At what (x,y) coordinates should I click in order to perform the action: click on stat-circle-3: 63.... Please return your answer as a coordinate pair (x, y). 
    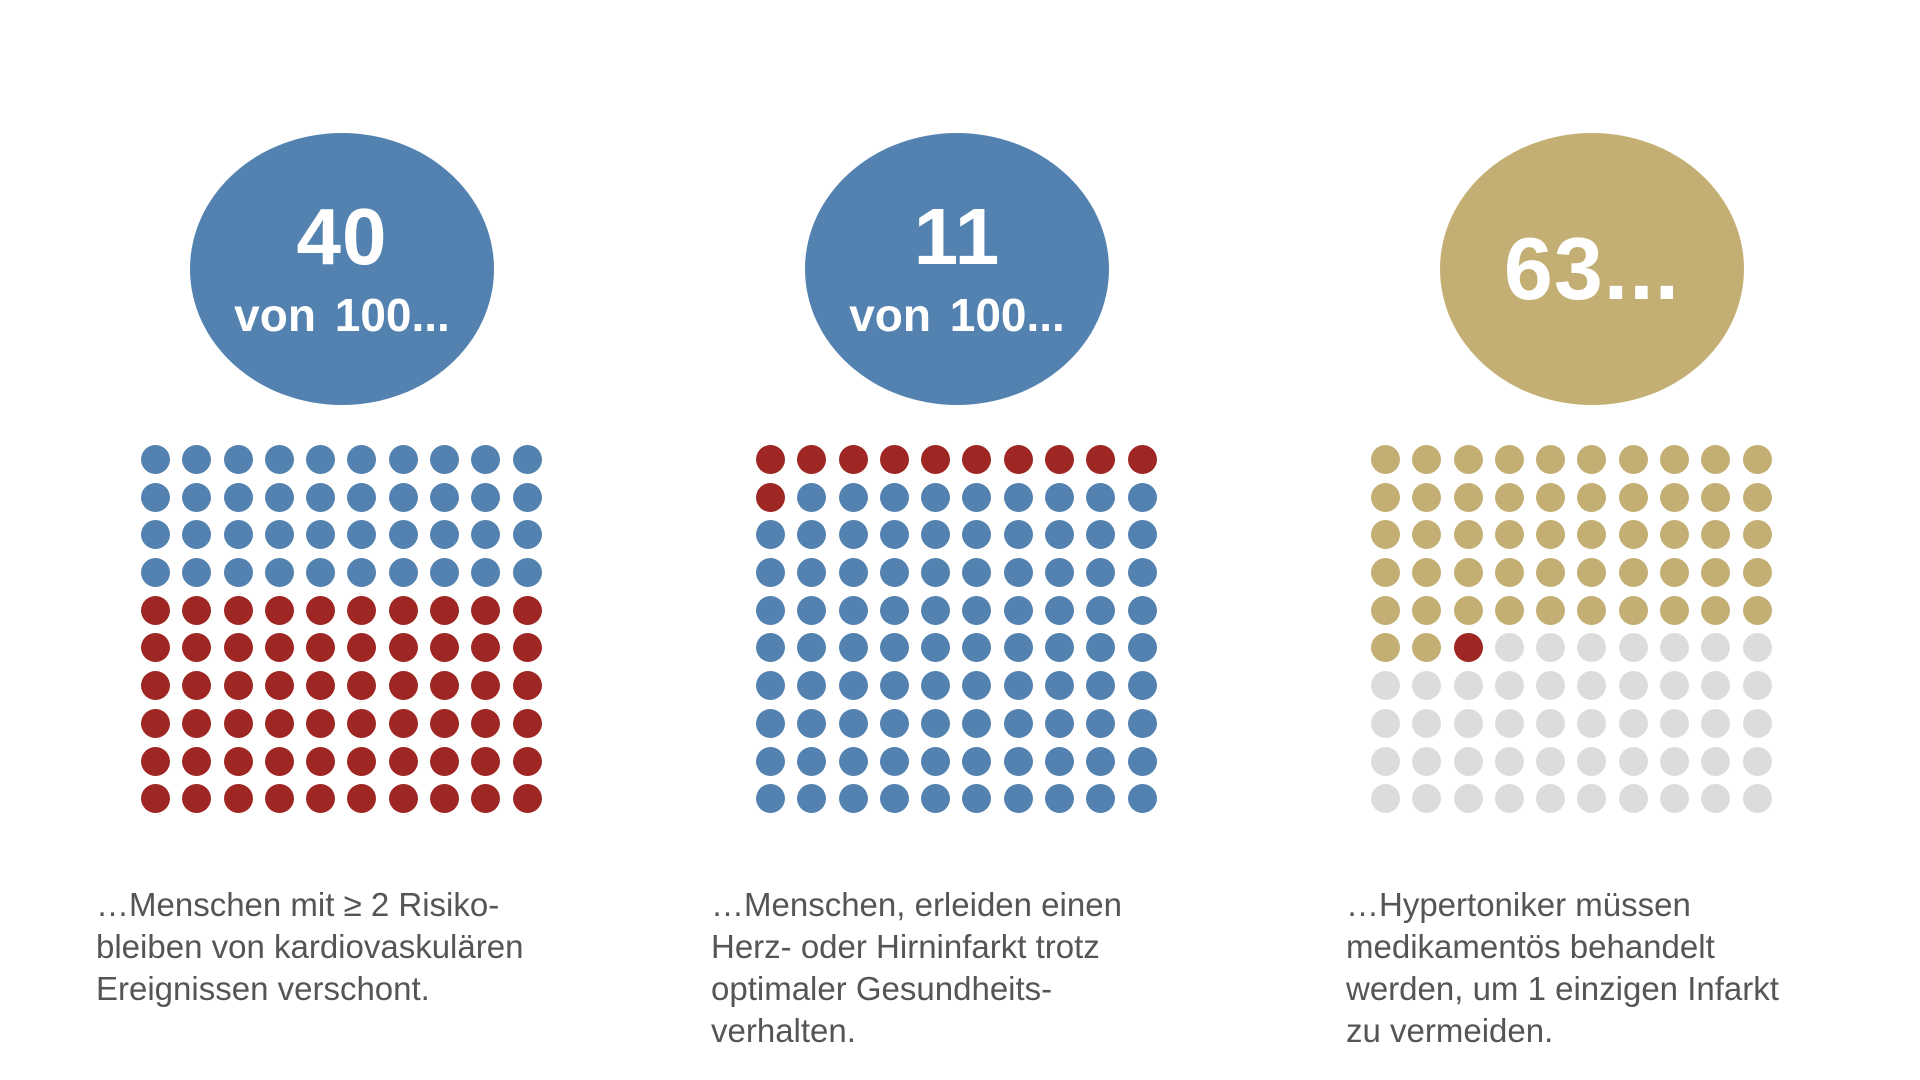
    Looking at the image, I should click on (1592, 269).